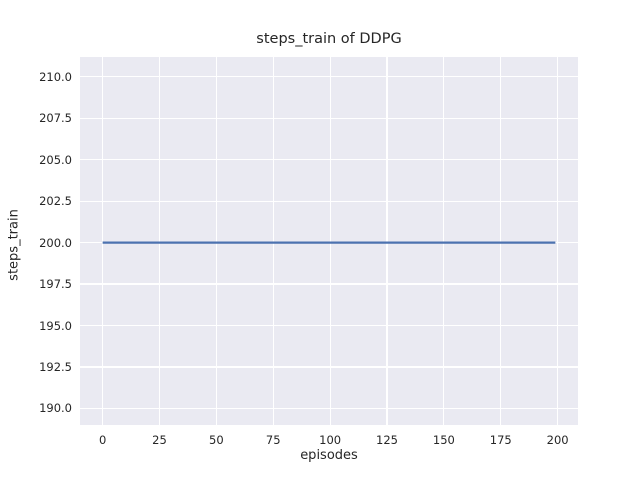 The image size is (640, 480). Describe the element at coordinates (102, 440) in the screenshot. I see `x-tick-label: 0` at that location.